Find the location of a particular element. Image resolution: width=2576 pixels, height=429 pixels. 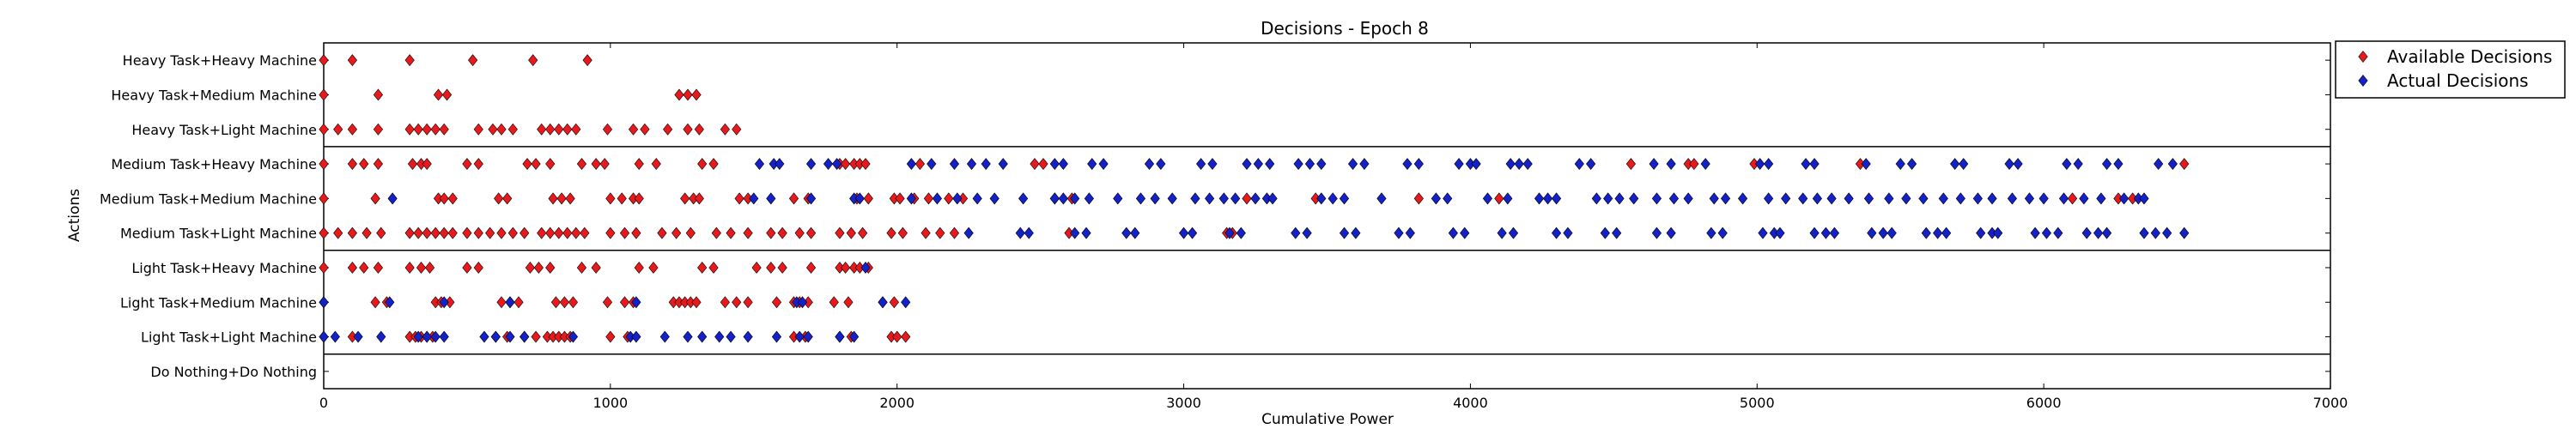

x-tick-label: 2000 is located at coordinates (896, 403).